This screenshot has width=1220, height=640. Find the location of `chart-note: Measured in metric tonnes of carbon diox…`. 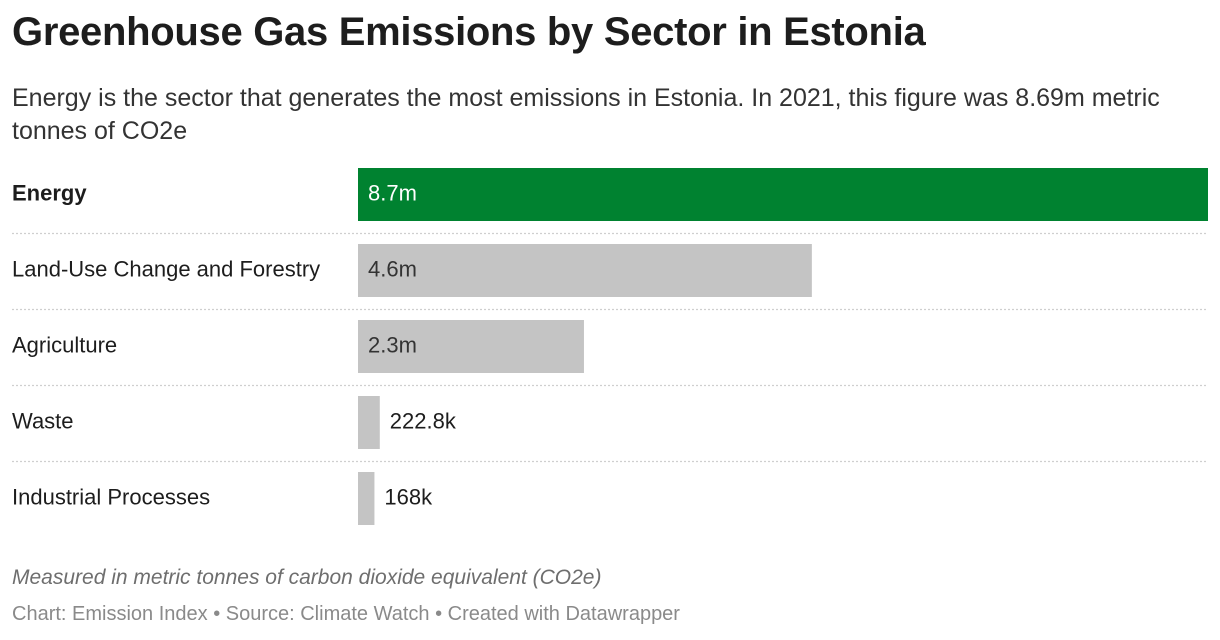

chart-note: Measured in metric tonnes of carbon diox… is located at coordinates (307, 577).